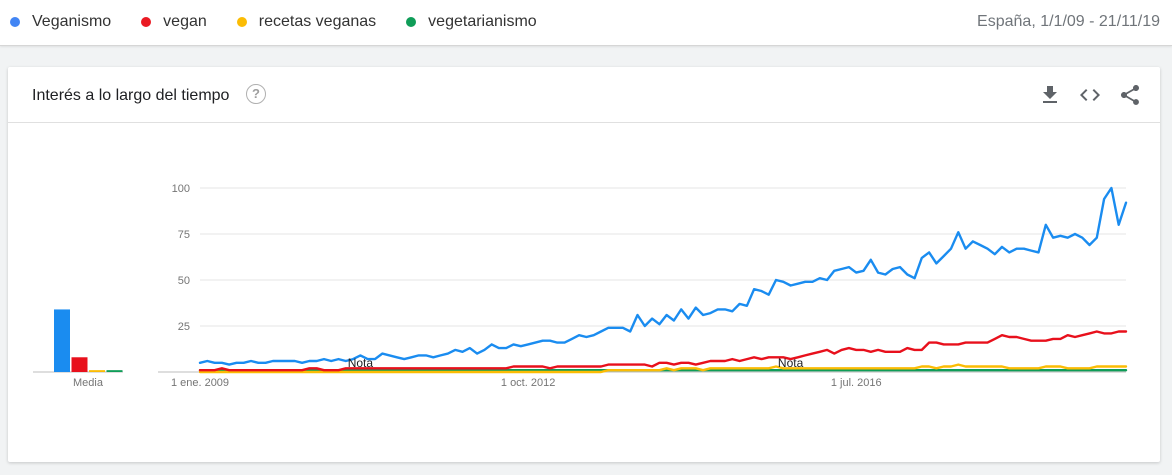  Describe the element at coordinates (62, 340) in the screenshot. I see `average-bar-veganismo` at that location.